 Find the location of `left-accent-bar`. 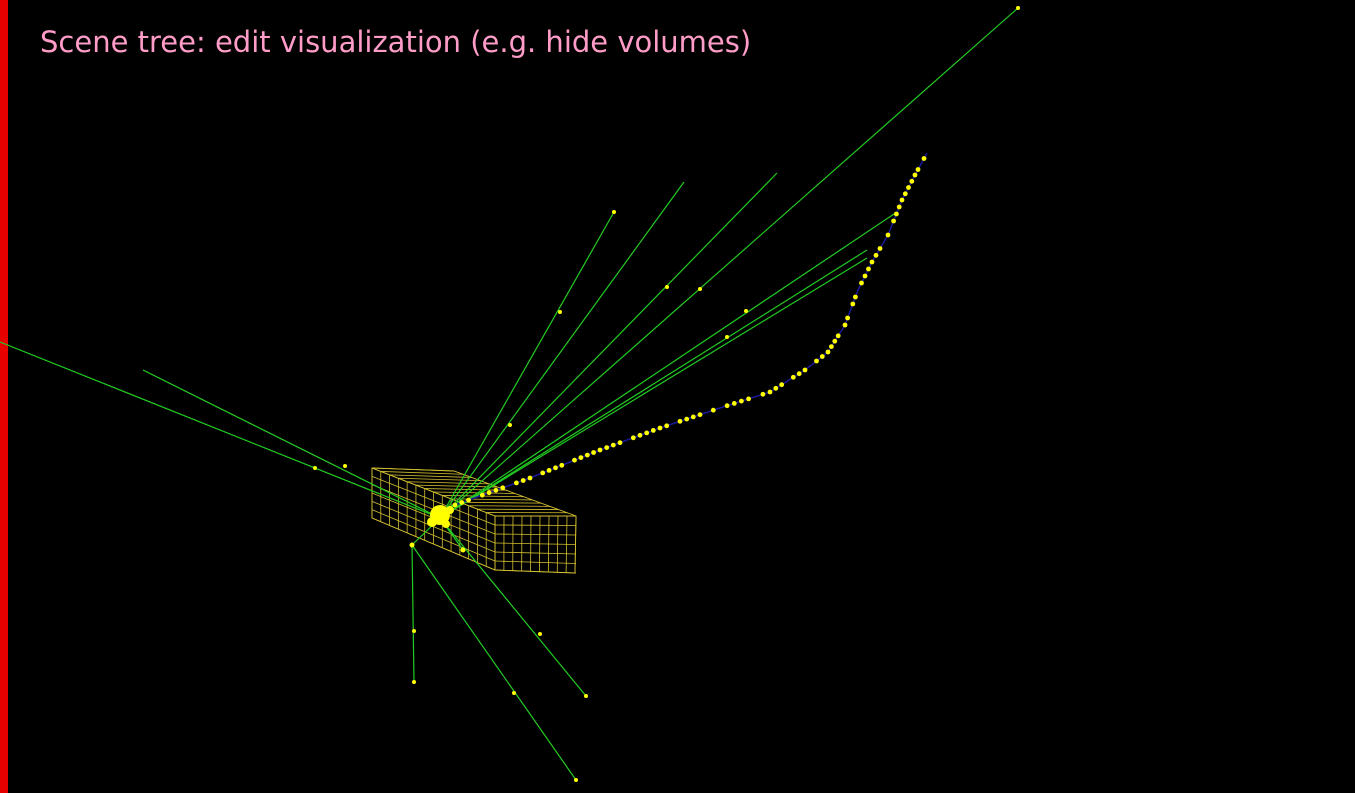

left-accent-bar is located at coordinates (4, 396).